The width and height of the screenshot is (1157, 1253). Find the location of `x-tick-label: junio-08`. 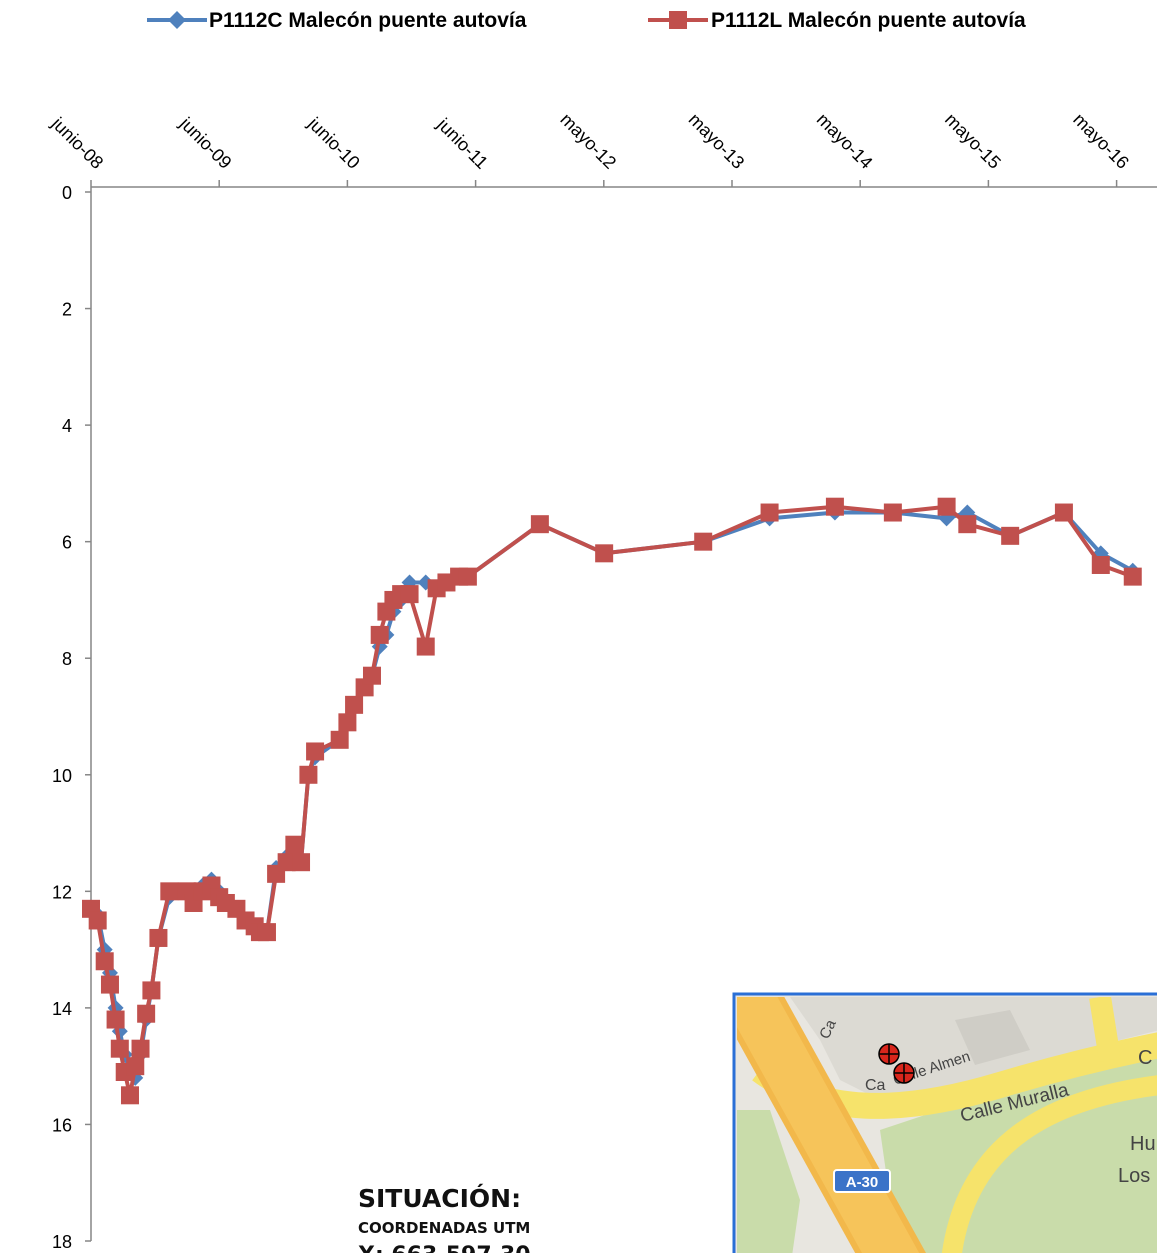

x-tick-label: junio-08 is located at coordinates (77, 143).